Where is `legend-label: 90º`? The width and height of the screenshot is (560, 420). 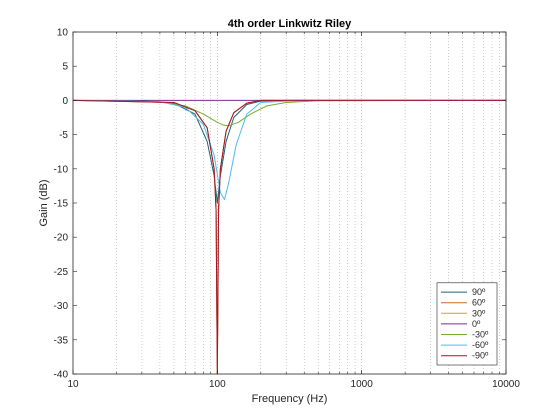
legend-label: 90º is located at coordinates (479, 292).